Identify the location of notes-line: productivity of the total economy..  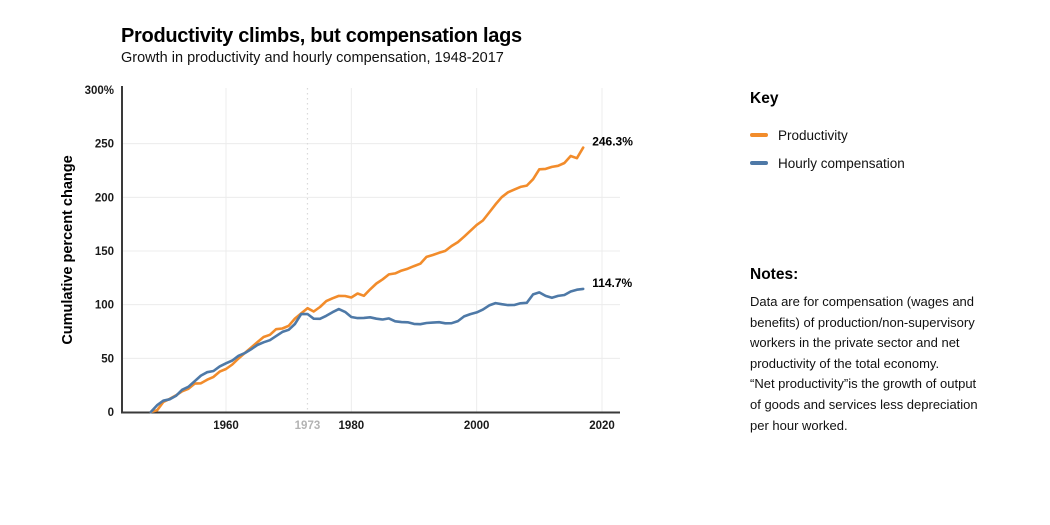
(845, 363).